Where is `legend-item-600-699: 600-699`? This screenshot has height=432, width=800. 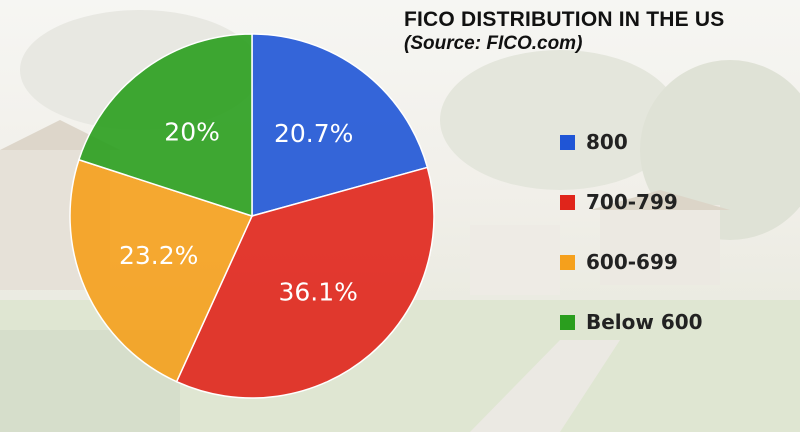 legend-item-600-699: 600-699 is located at coordinates (631, 262).